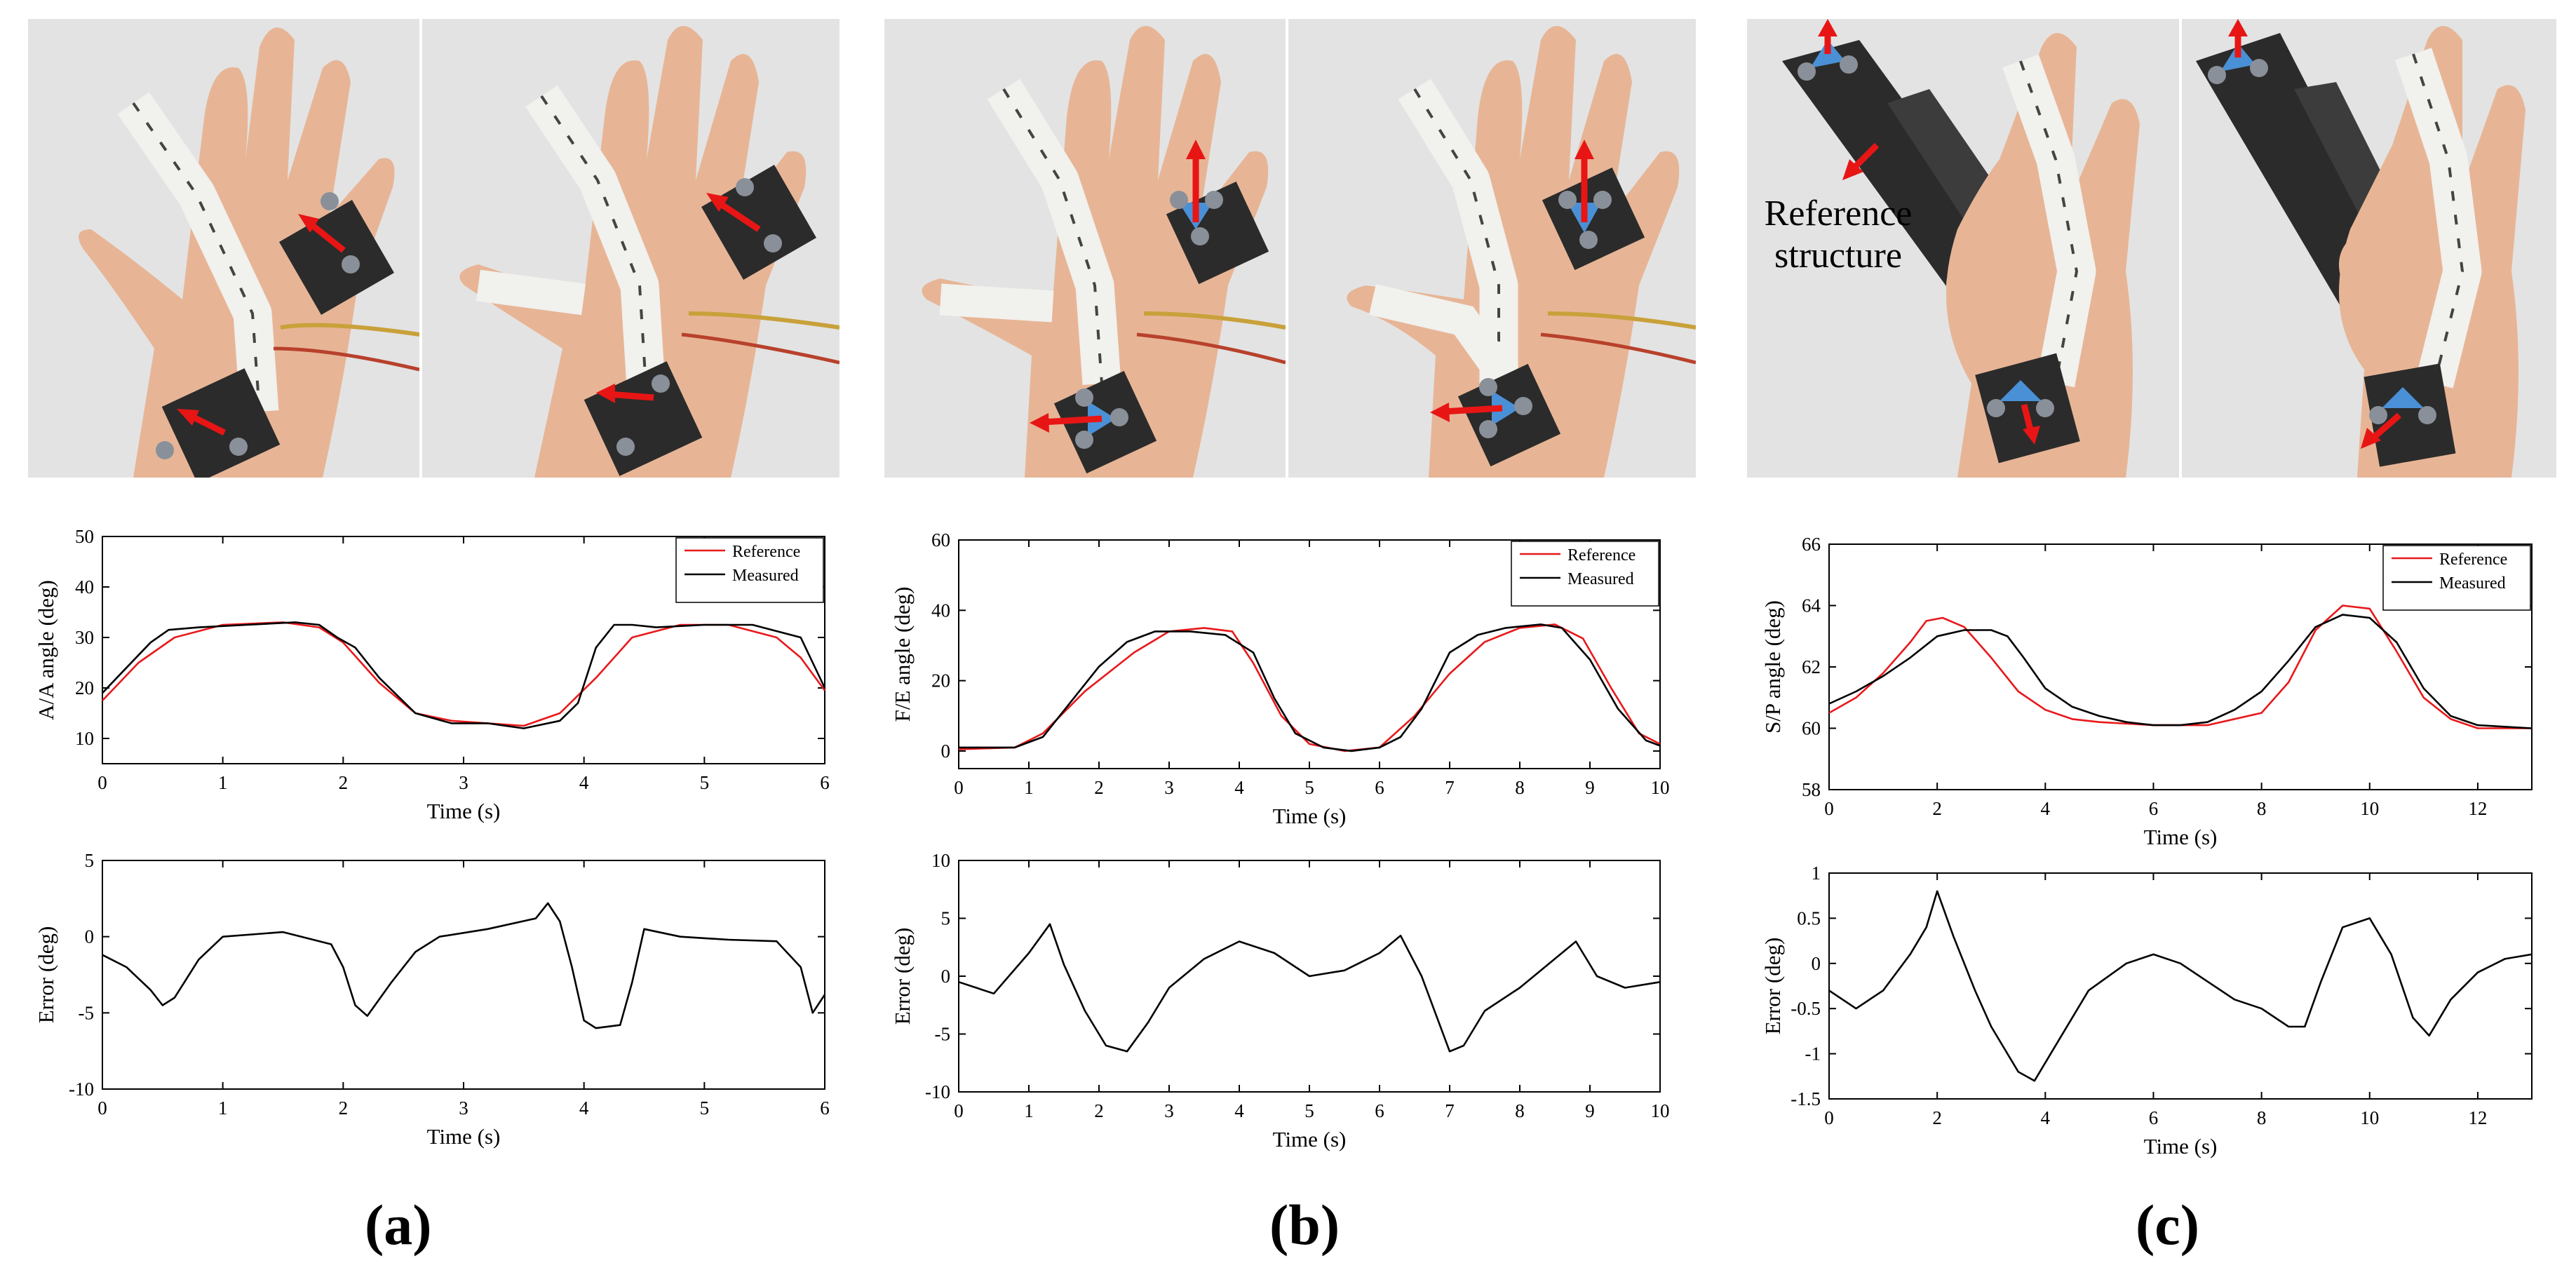 Image resolution: width=2576 pixels, height=1270 pixels. Describe the element at coordinates (1838, 235) in the screenshot. I see `reference-structure-annotation: Reference structure` at that location.